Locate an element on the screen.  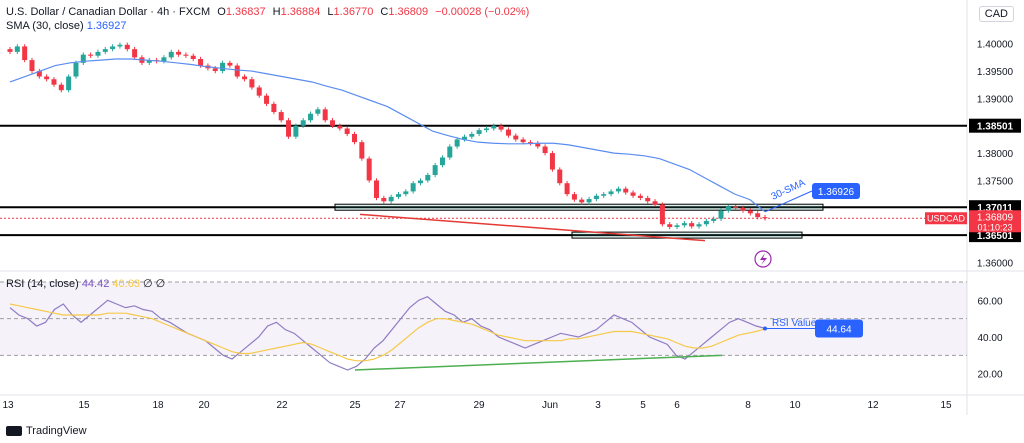
tradingview-logo-icon is located at coordinates (14, 431).